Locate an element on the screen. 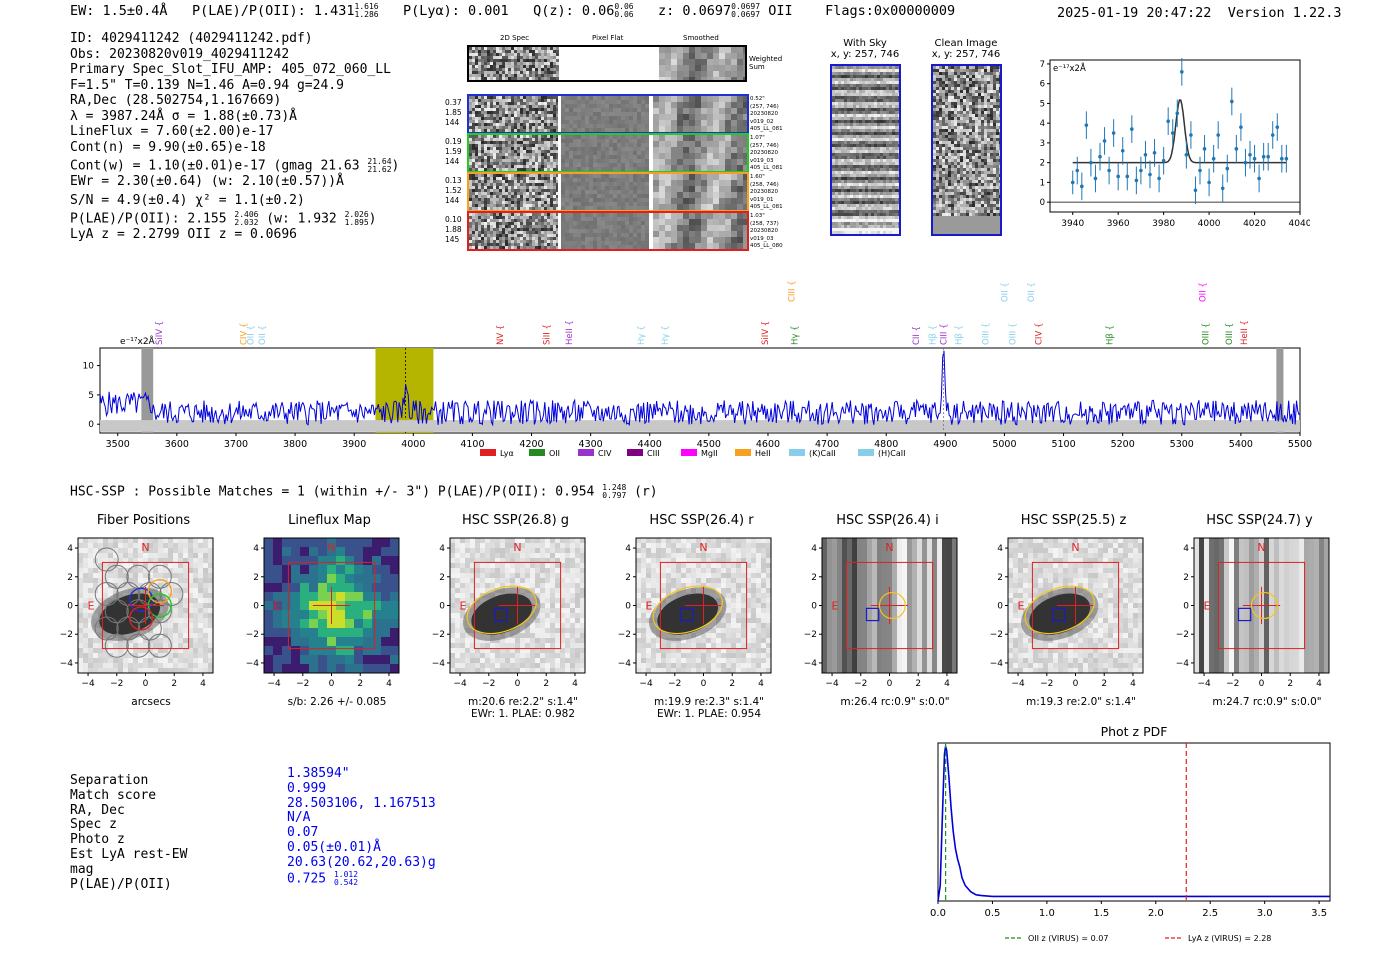 Image resolution: width=1400 pixels, height=953 pixels. east-label: E is located at coordinates (90, 606).